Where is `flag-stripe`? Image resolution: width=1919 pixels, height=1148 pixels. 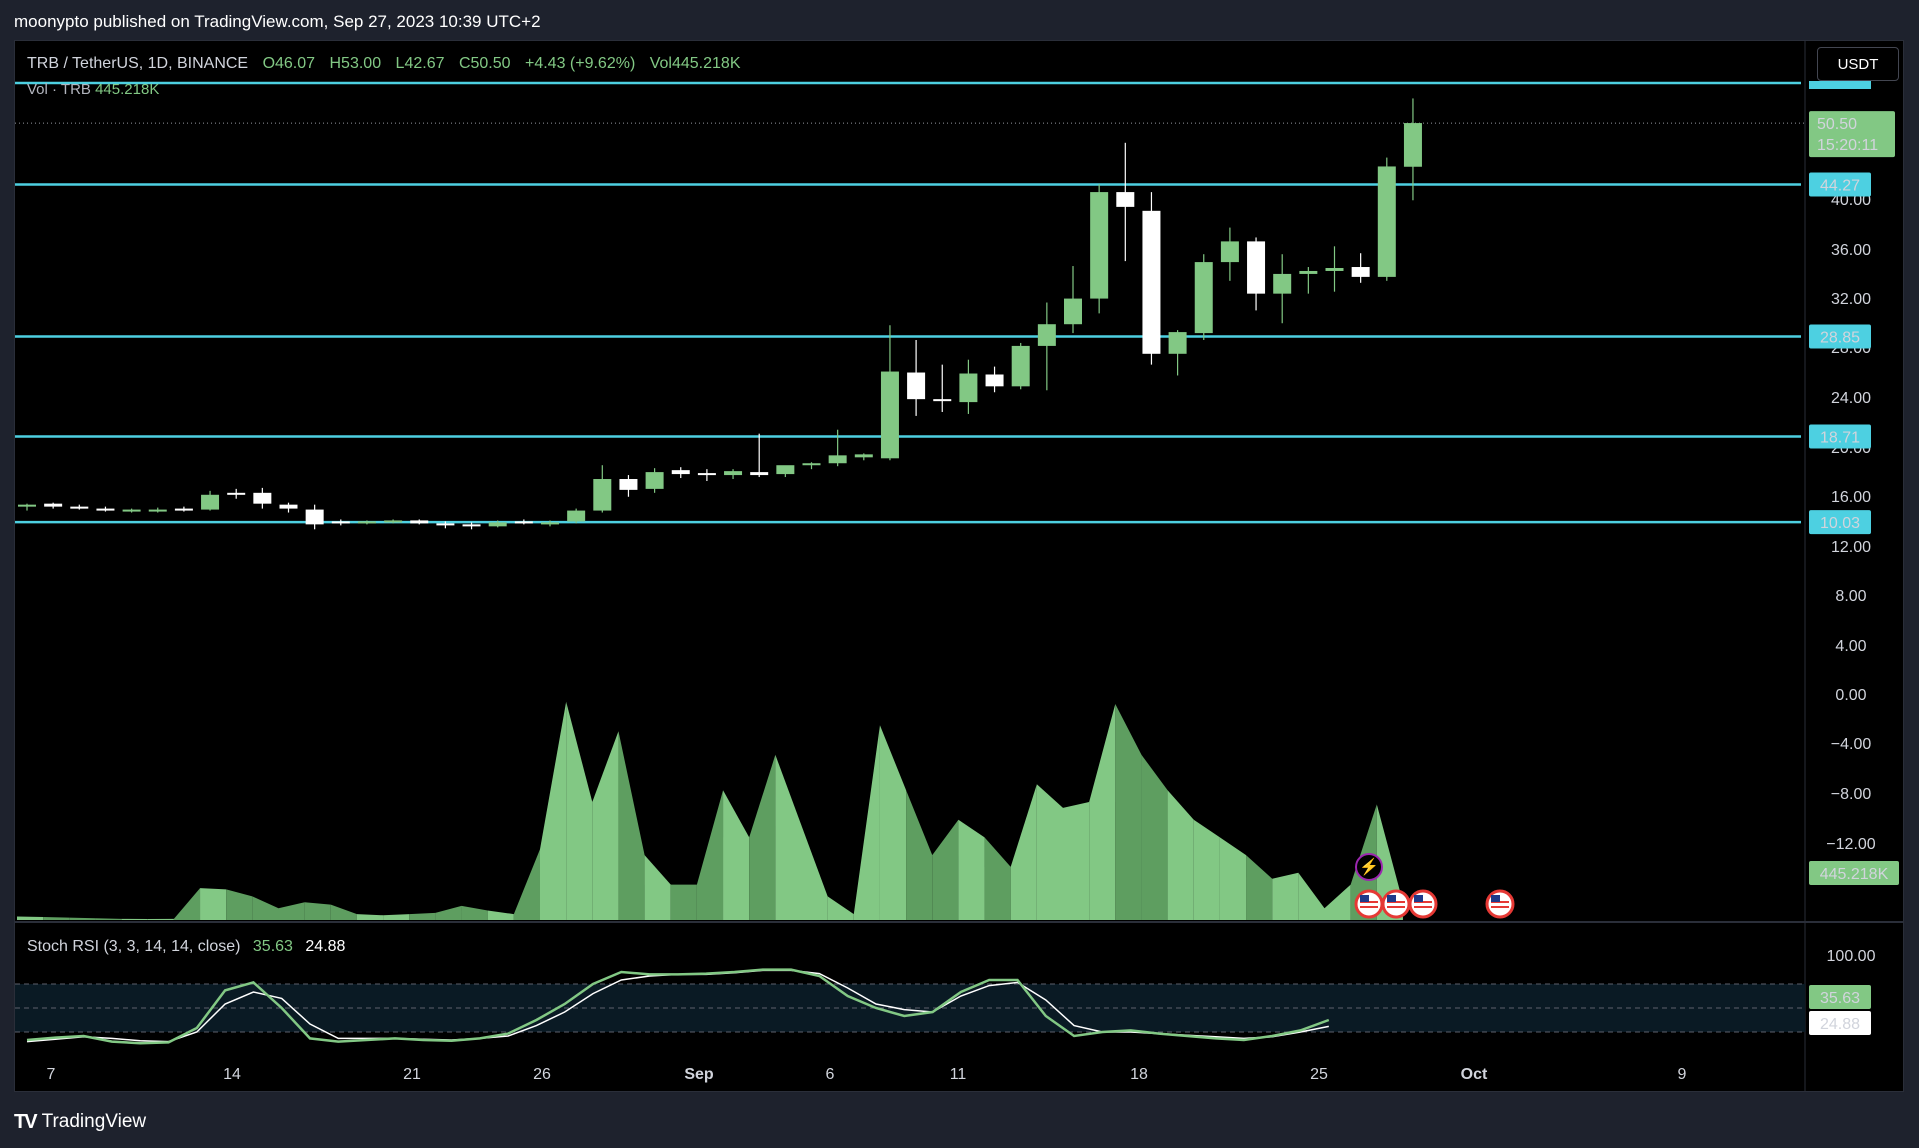
flag-stripe is located at coordinates (1423, 907).